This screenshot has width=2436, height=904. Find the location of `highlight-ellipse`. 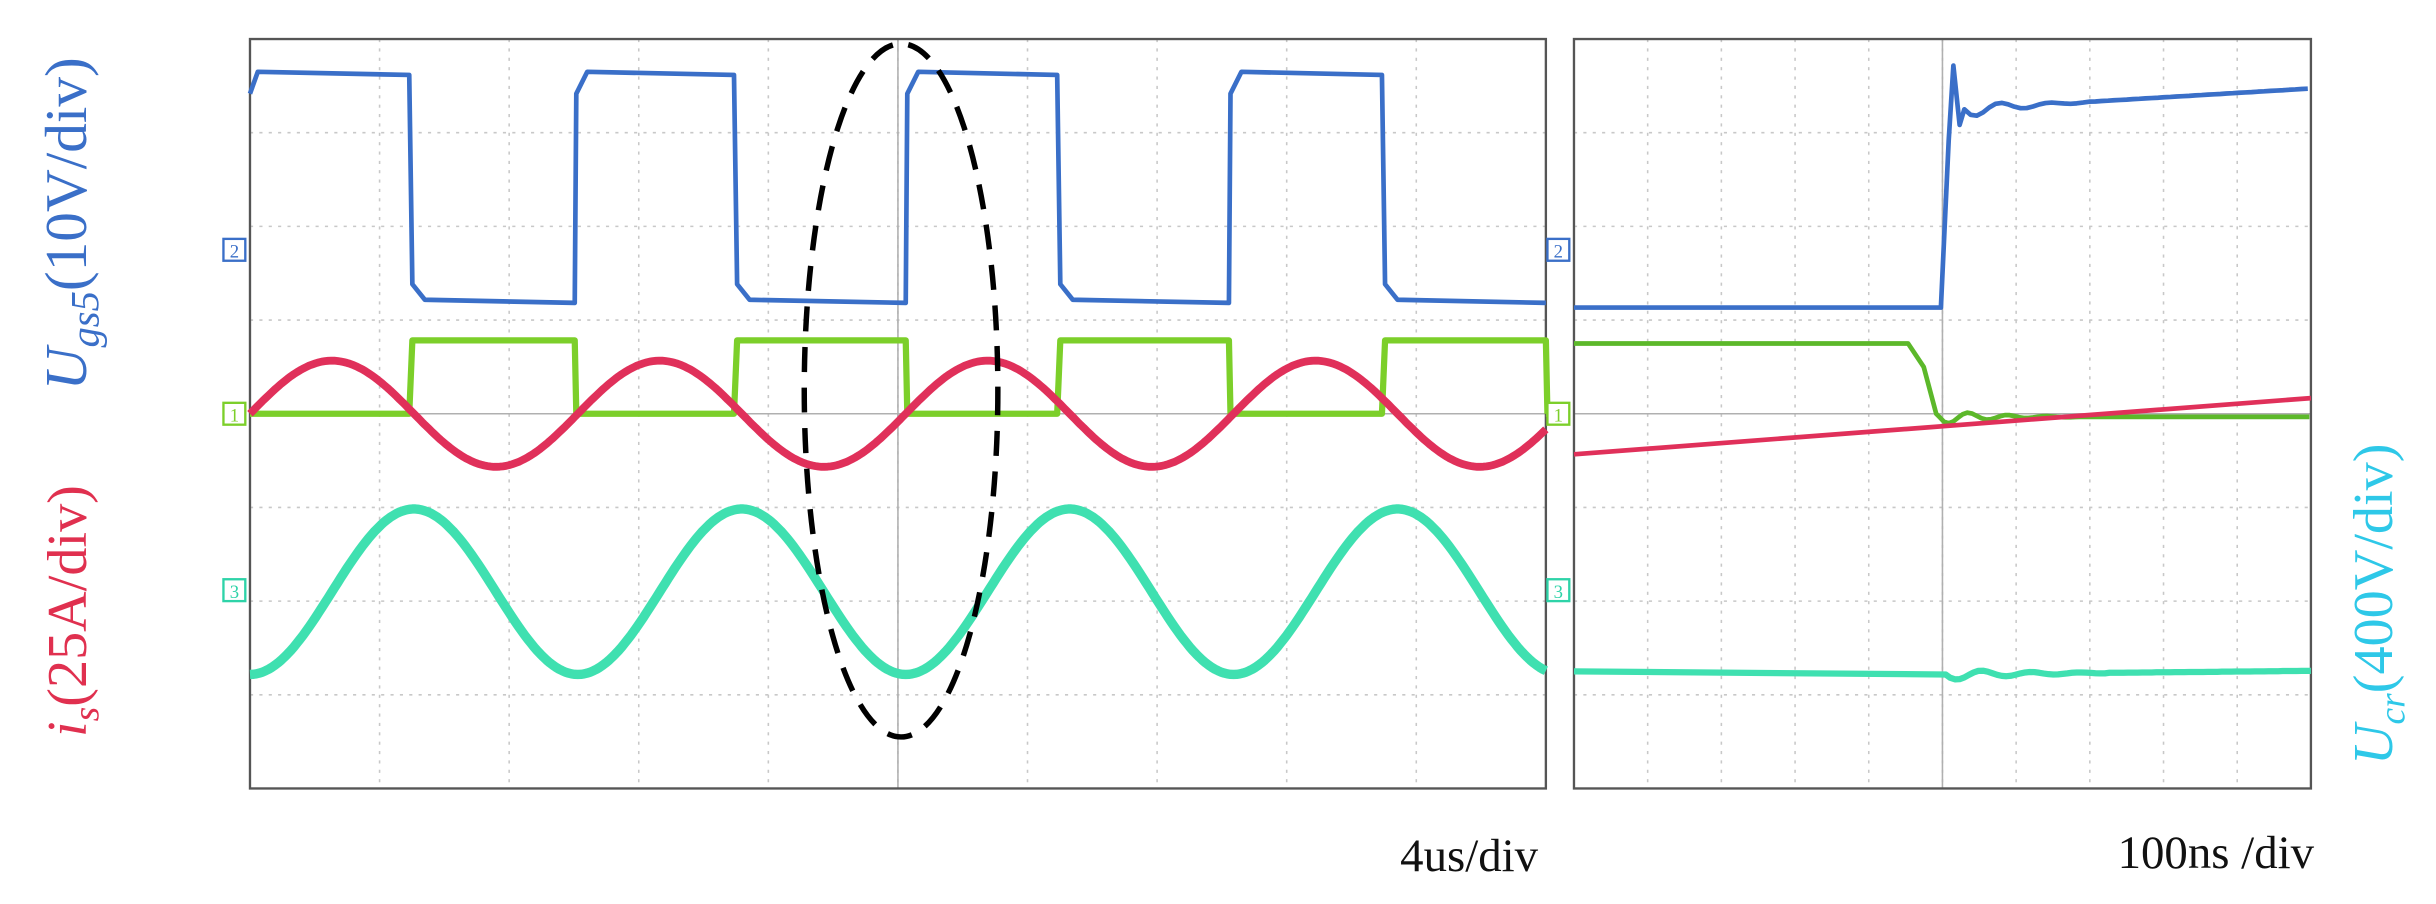

highlight-ellipse is located at coordinates (901, 390).